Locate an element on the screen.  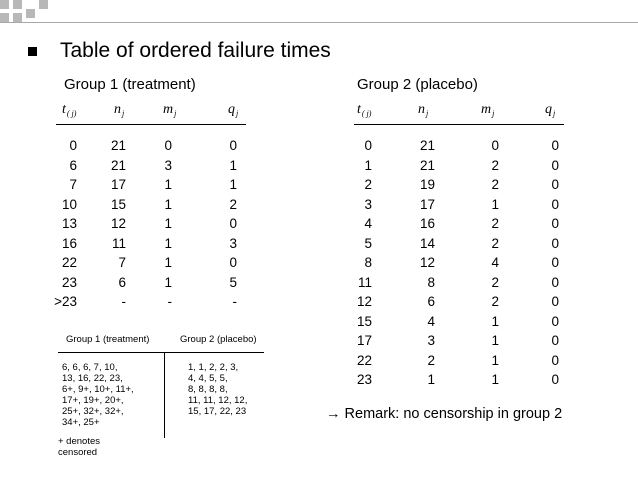
table-cell: 11 is located at coordinates (118, 243).